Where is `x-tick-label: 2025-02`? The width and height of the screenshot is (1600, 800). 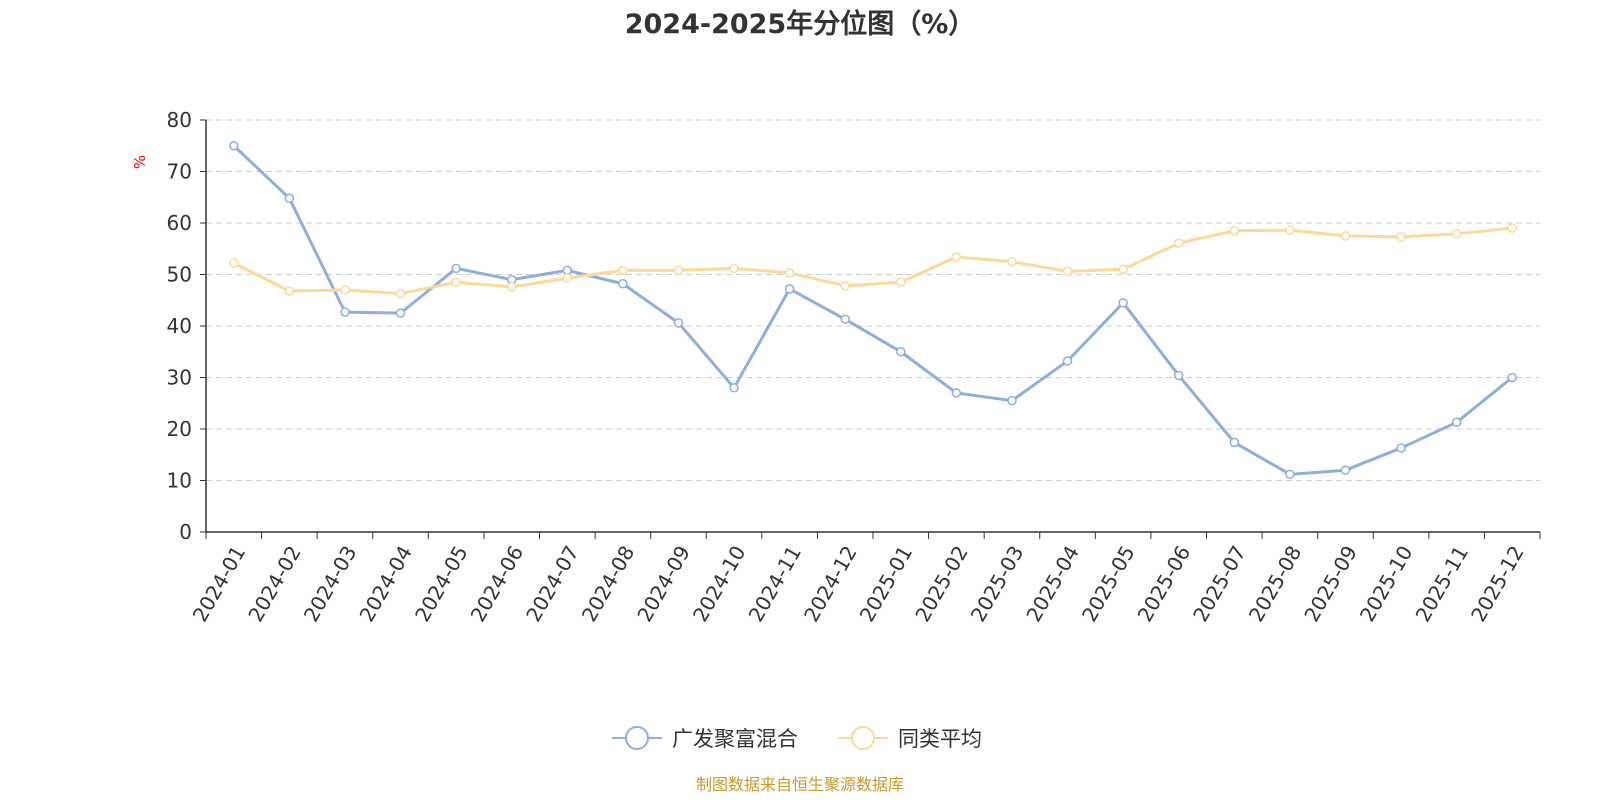 x-tick-label: 2025-02 is located at coordinates (941, 584).